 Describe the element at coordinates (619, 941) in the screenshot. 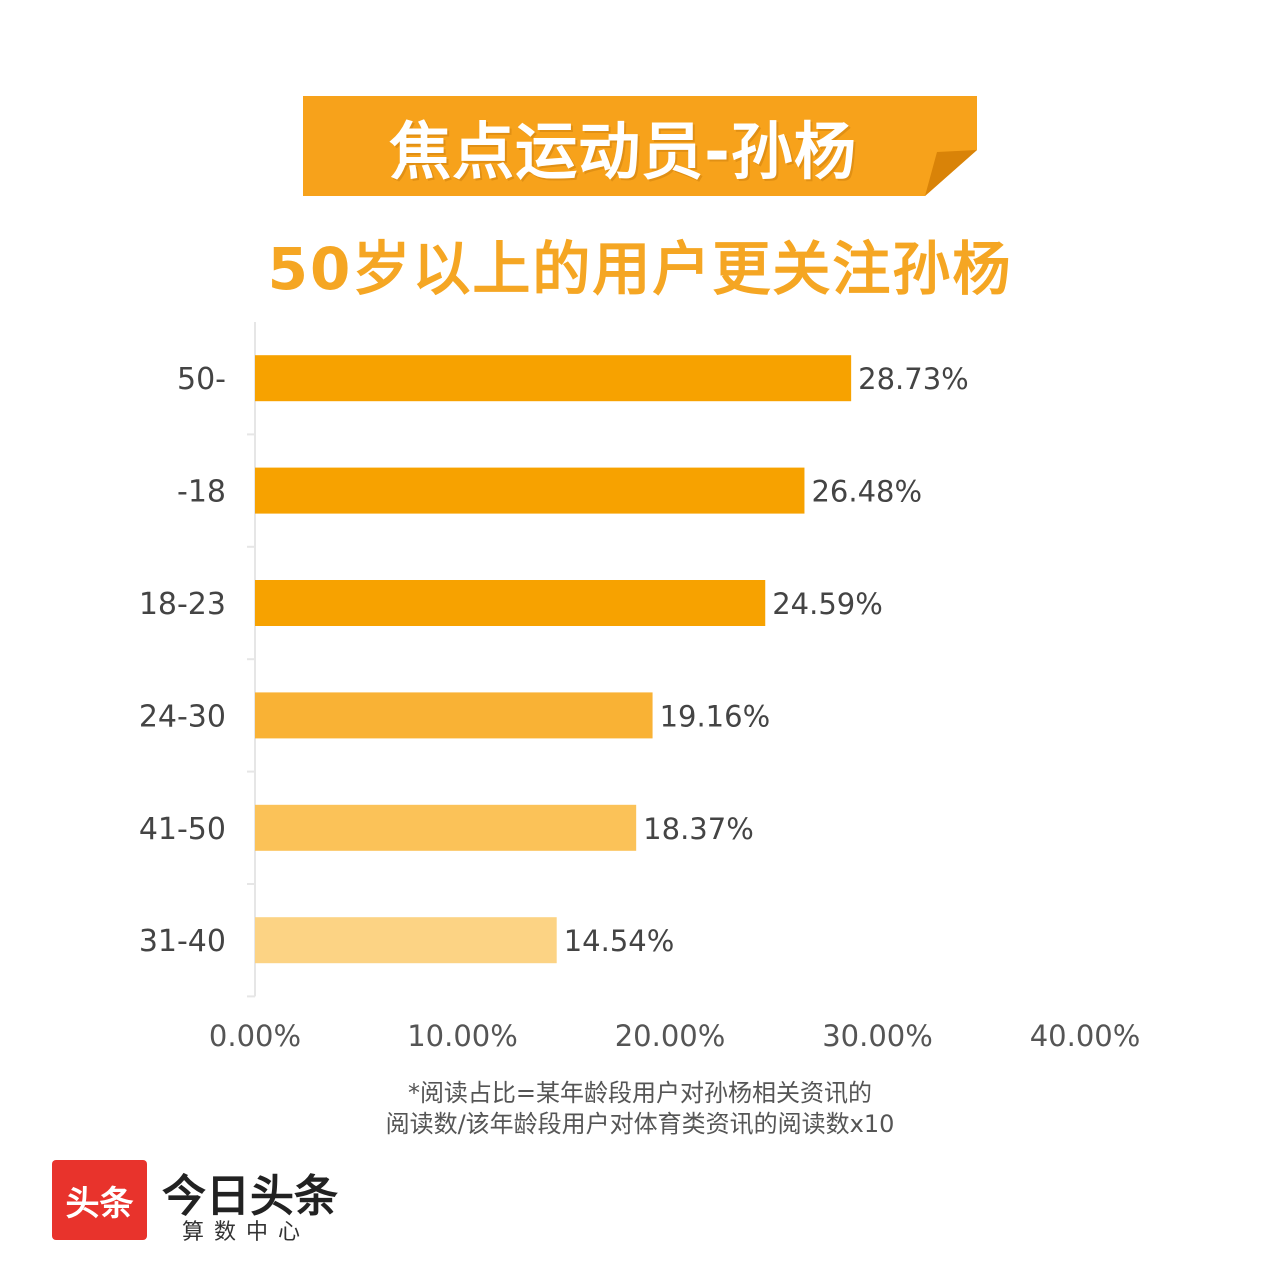

I see `bar-value-label: 14.54%` at that location.